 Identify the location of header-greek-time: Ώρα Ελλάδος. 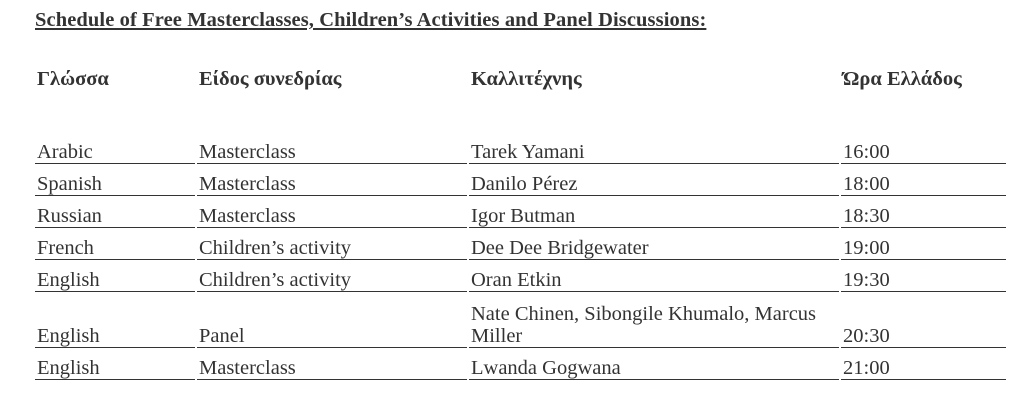
(902, 79).